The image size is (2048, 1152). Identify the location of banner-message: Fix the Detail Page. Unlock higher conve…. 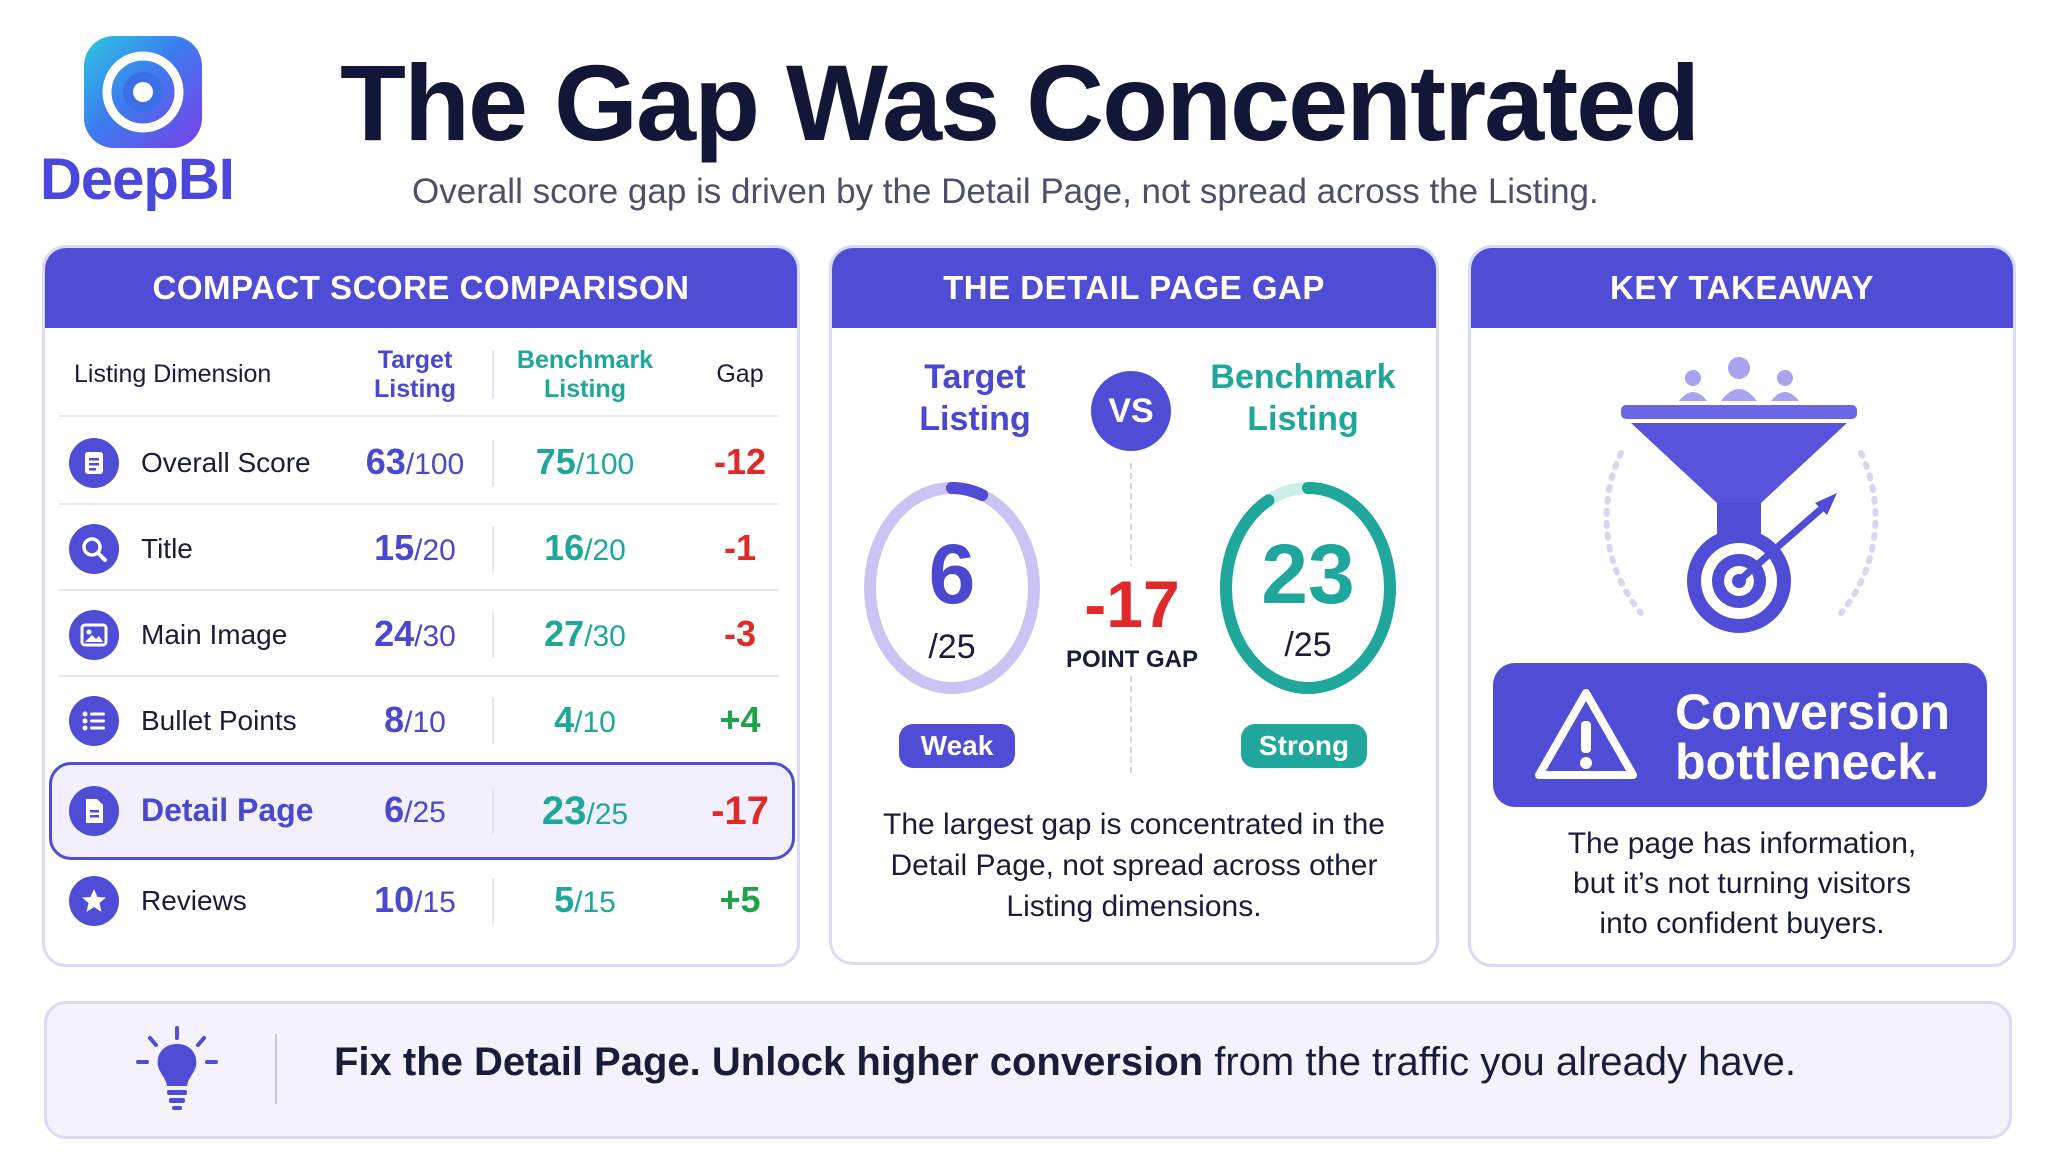
(1065, 1062).